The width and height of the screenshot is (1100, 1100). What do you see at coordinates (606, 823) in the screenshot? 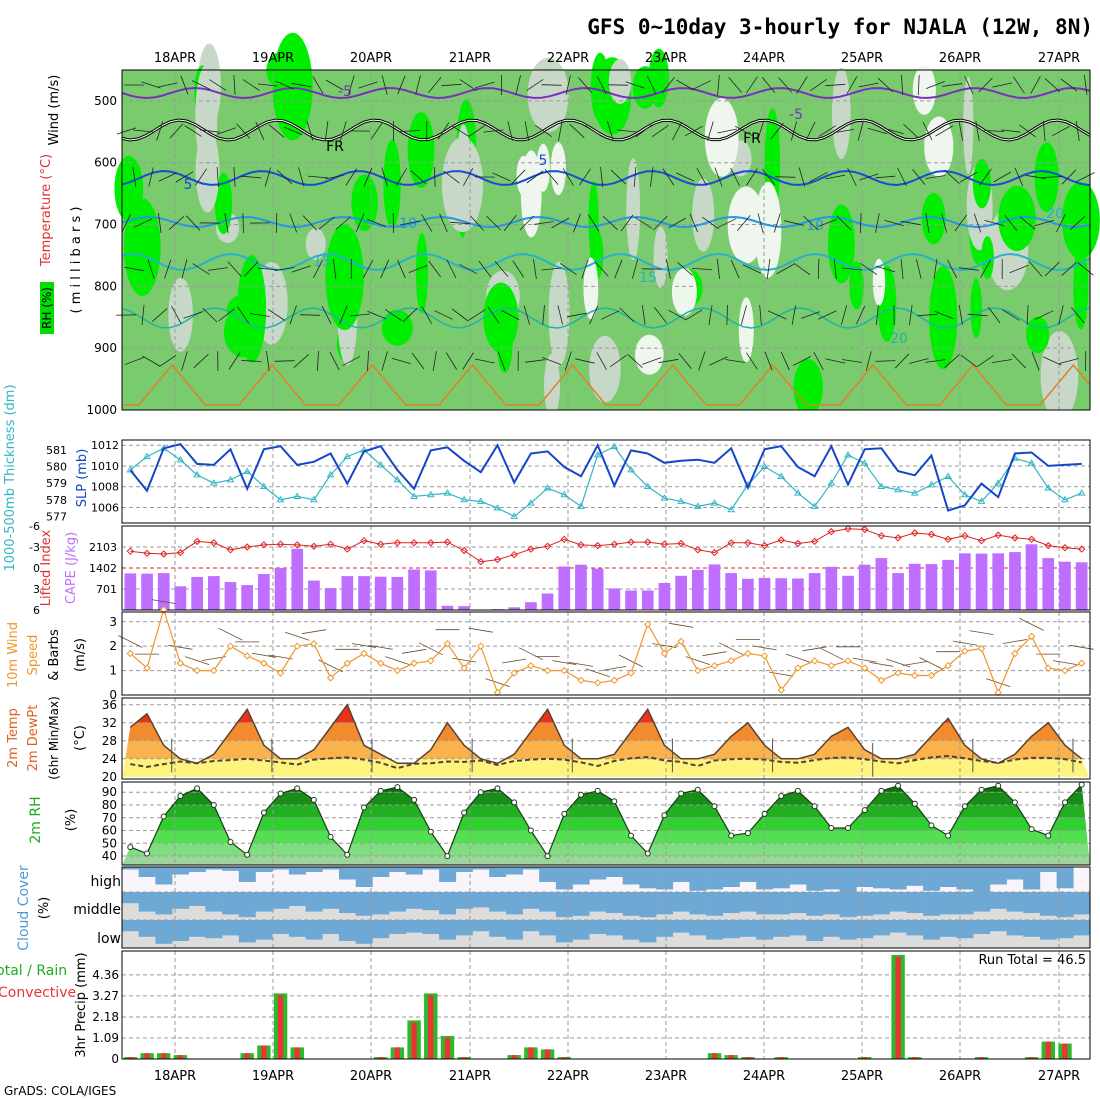
I see `rh2m-panel` at bounding box center [606, 823].